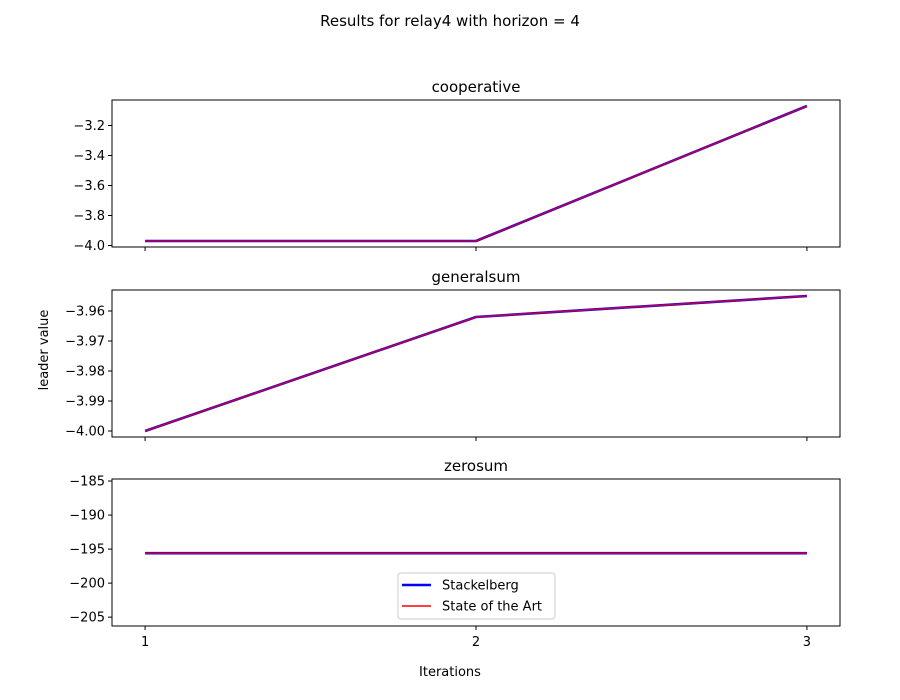 This screenshot has width=900, height=700. Describe the element at coordinates (87, 618) in the screenshot. I see `y-tick-label: −205` at that location.